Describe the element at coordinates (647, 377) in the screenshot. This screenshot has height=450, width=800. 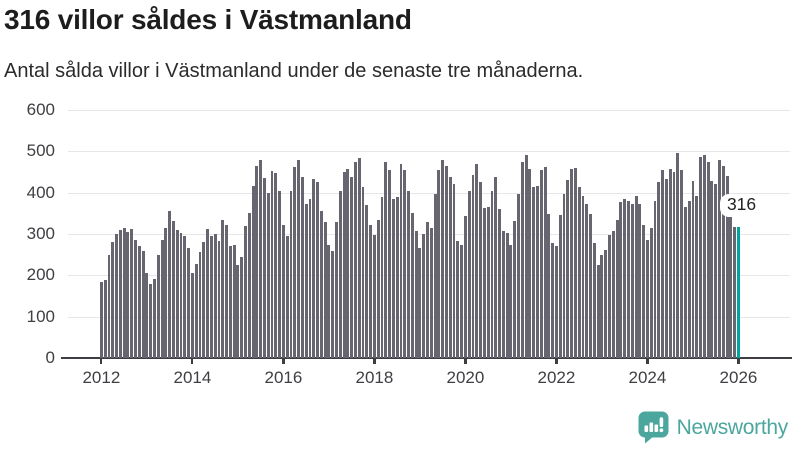
I see `x-tick-label: 2024` at that location.